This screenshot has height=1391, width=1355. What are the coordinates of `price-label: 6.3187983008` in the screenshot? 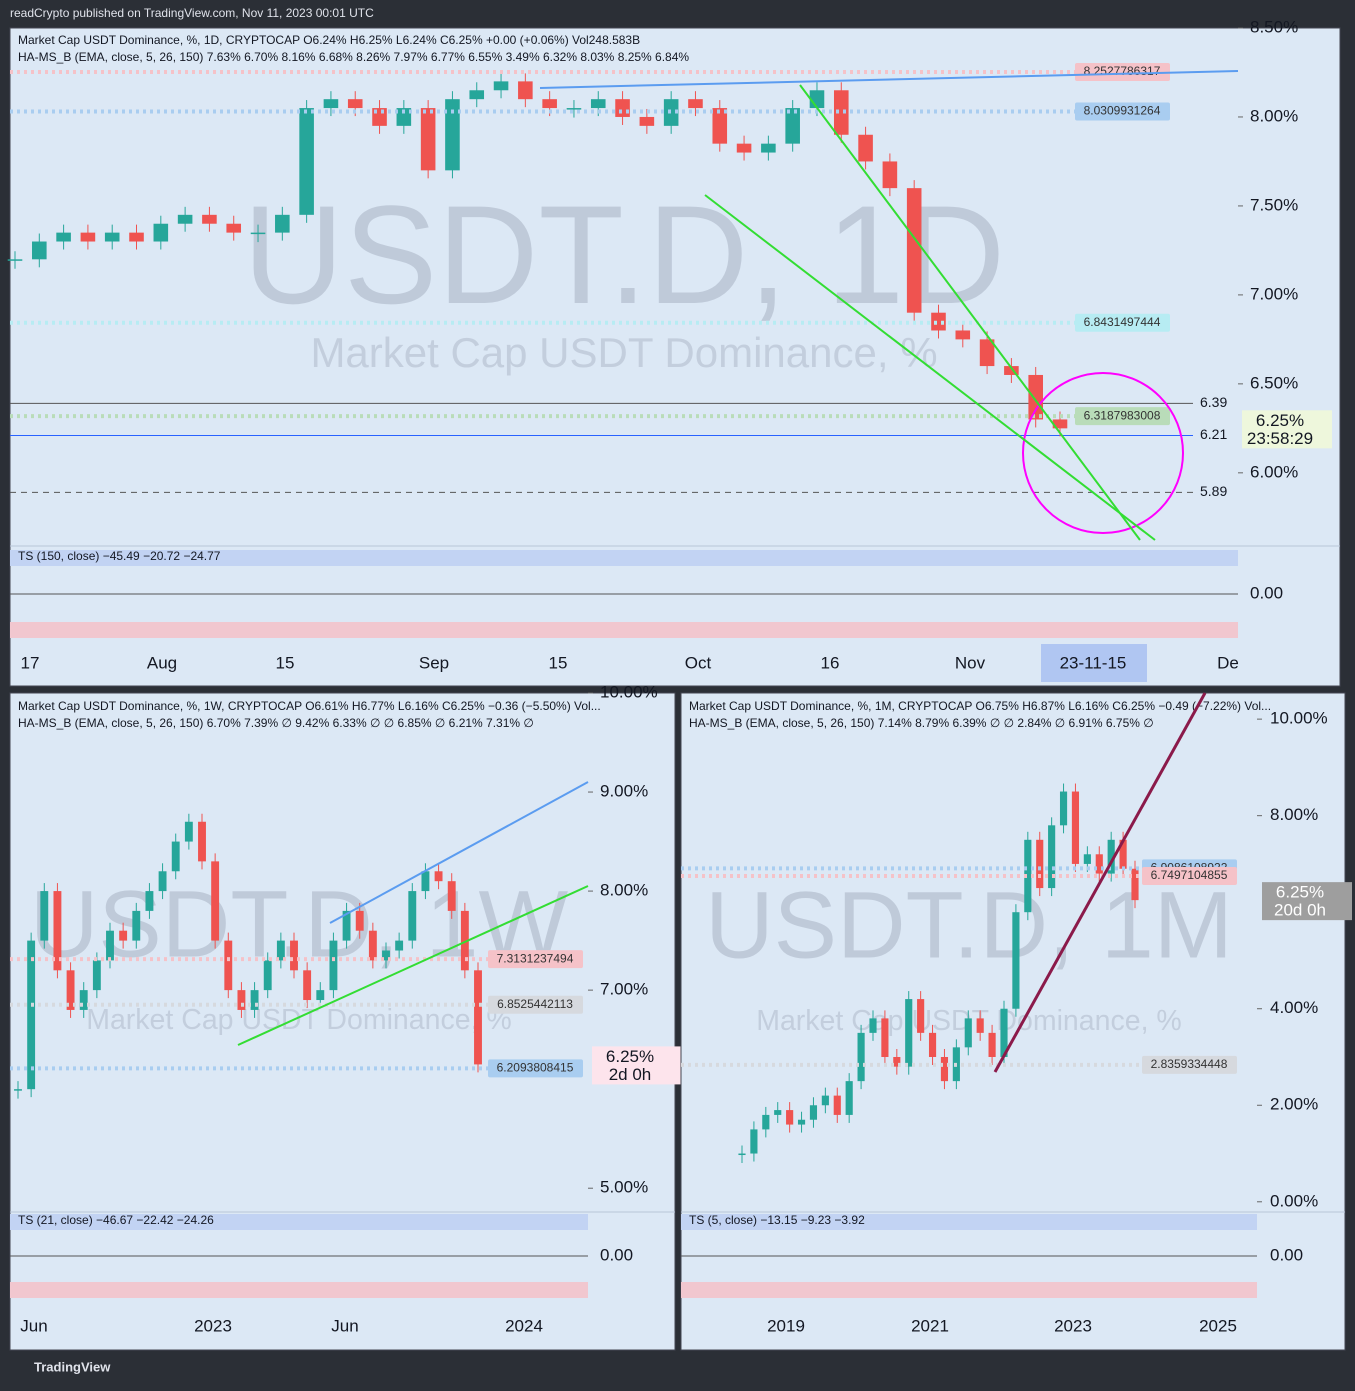 It's located at (1122, 415).